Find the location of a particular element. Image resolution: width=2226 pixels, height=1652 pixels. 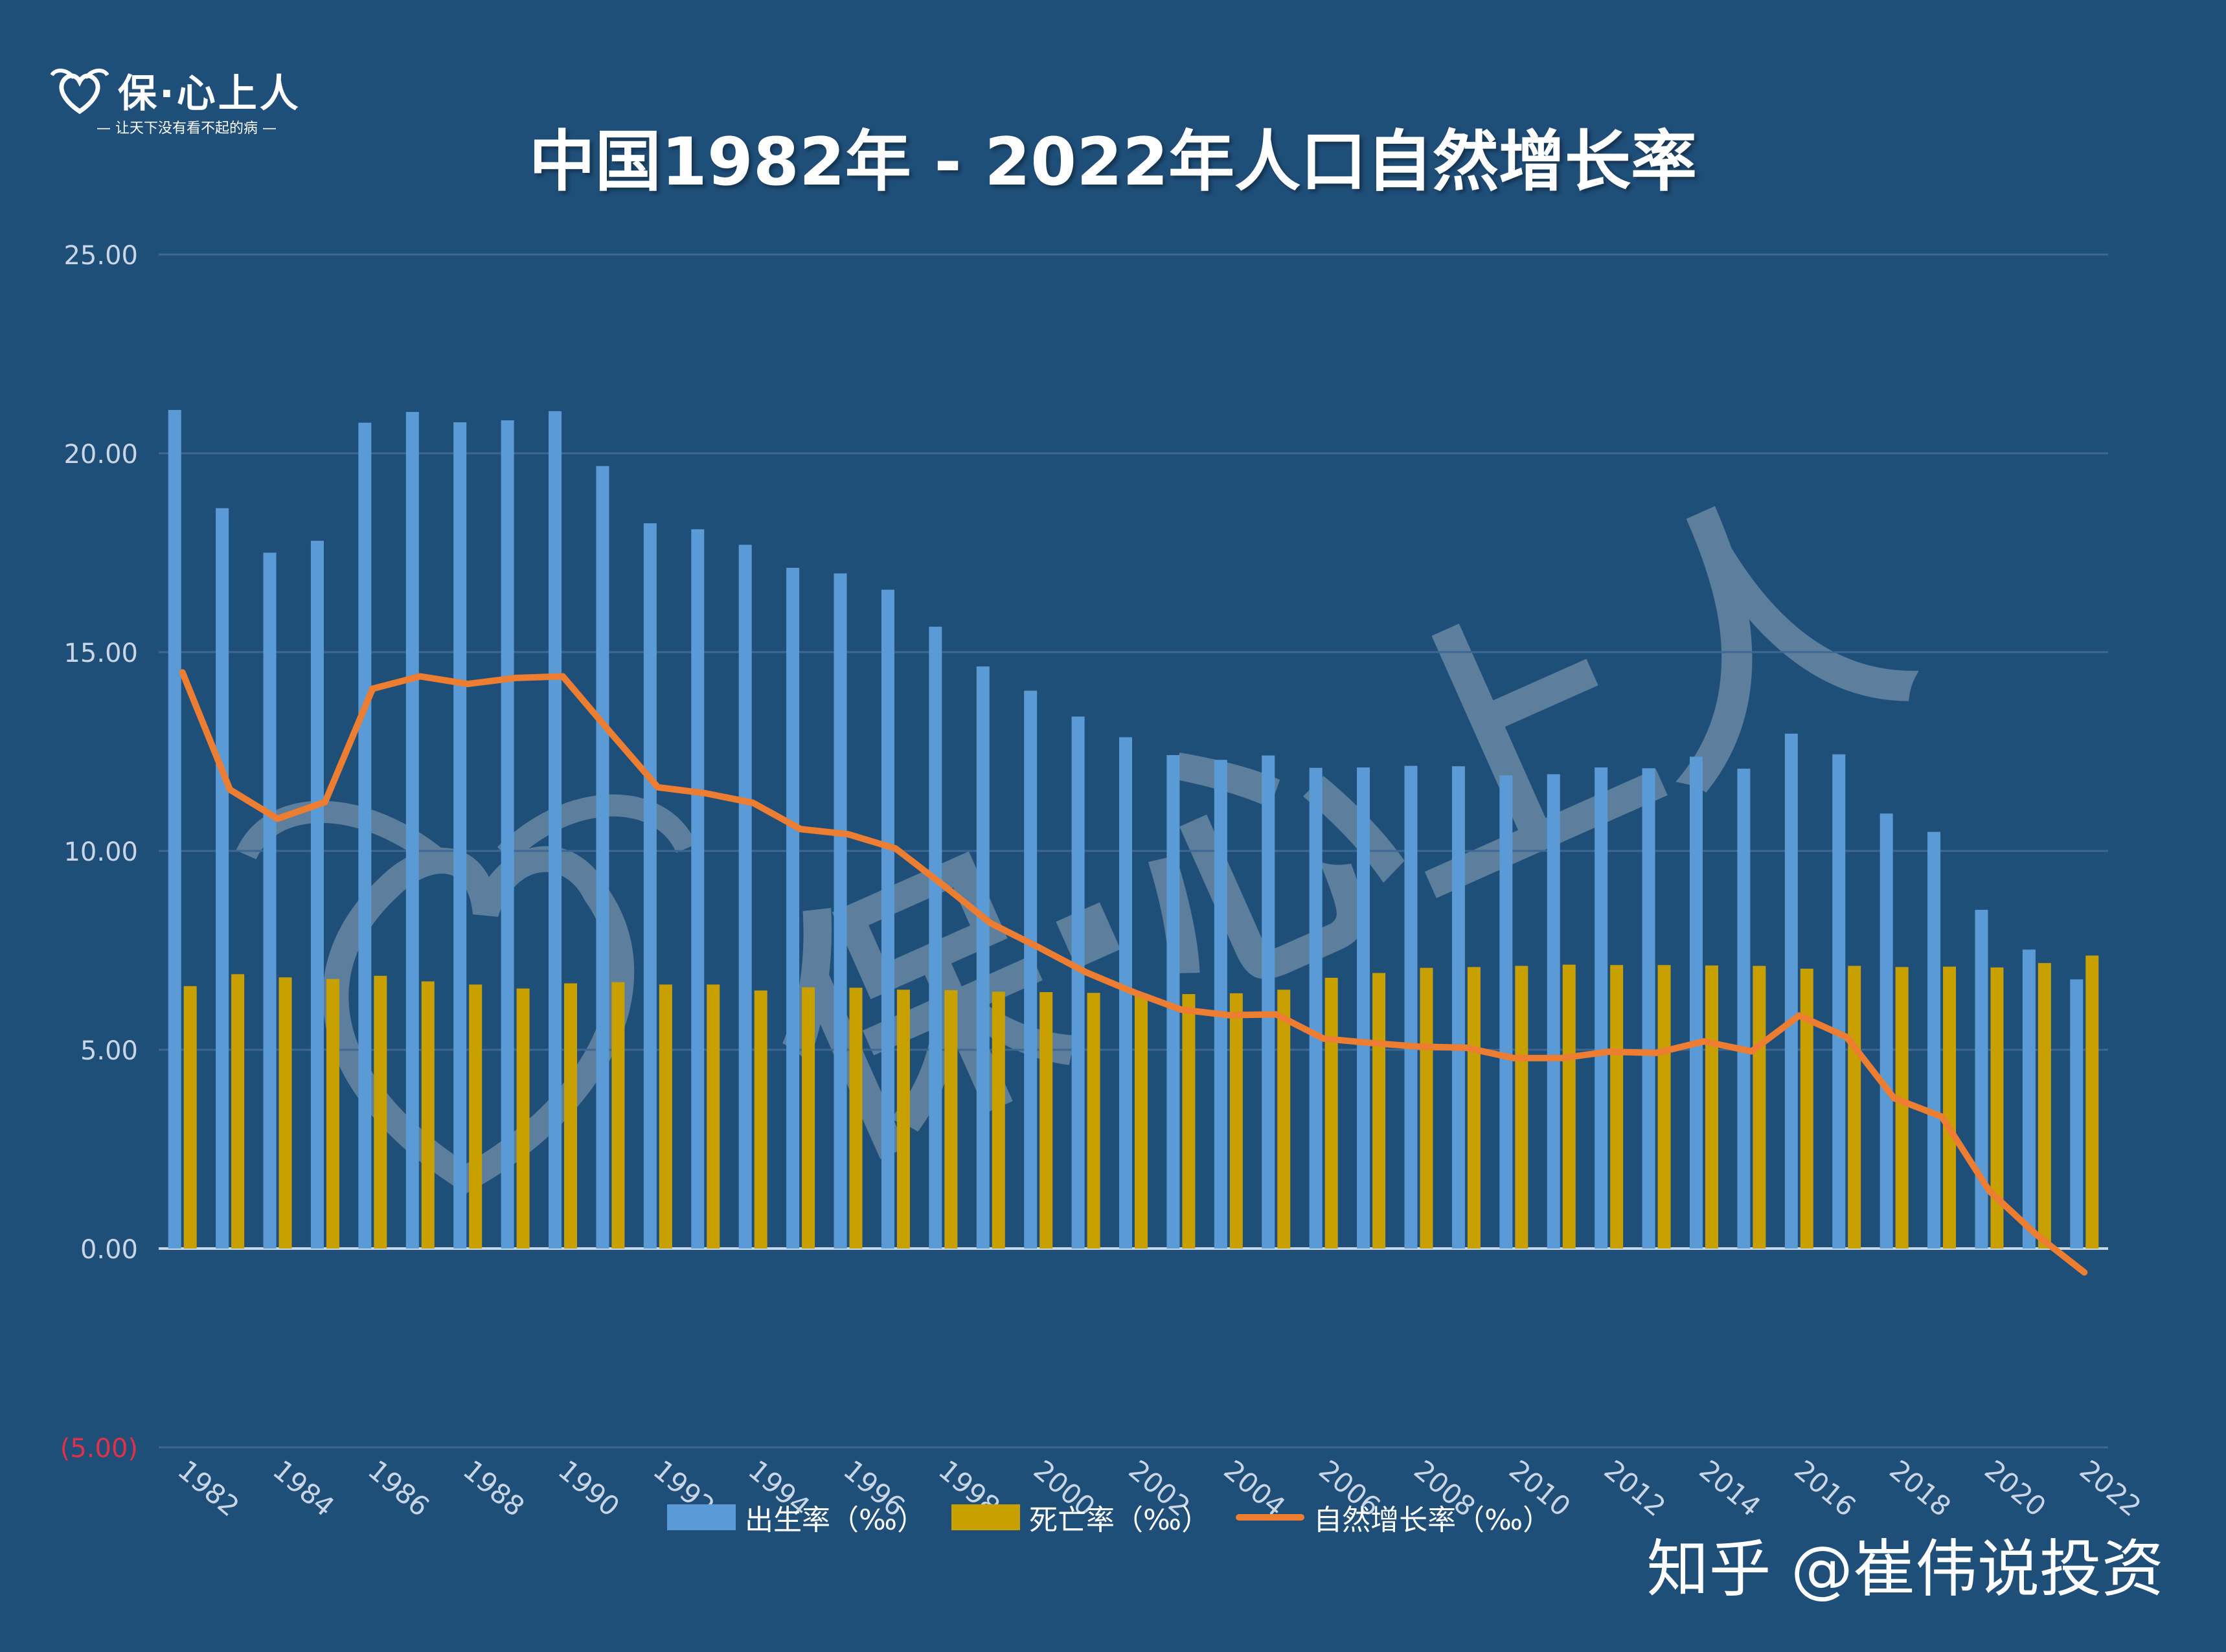

bar-birth-1989 is located at coordinates (507, 835).